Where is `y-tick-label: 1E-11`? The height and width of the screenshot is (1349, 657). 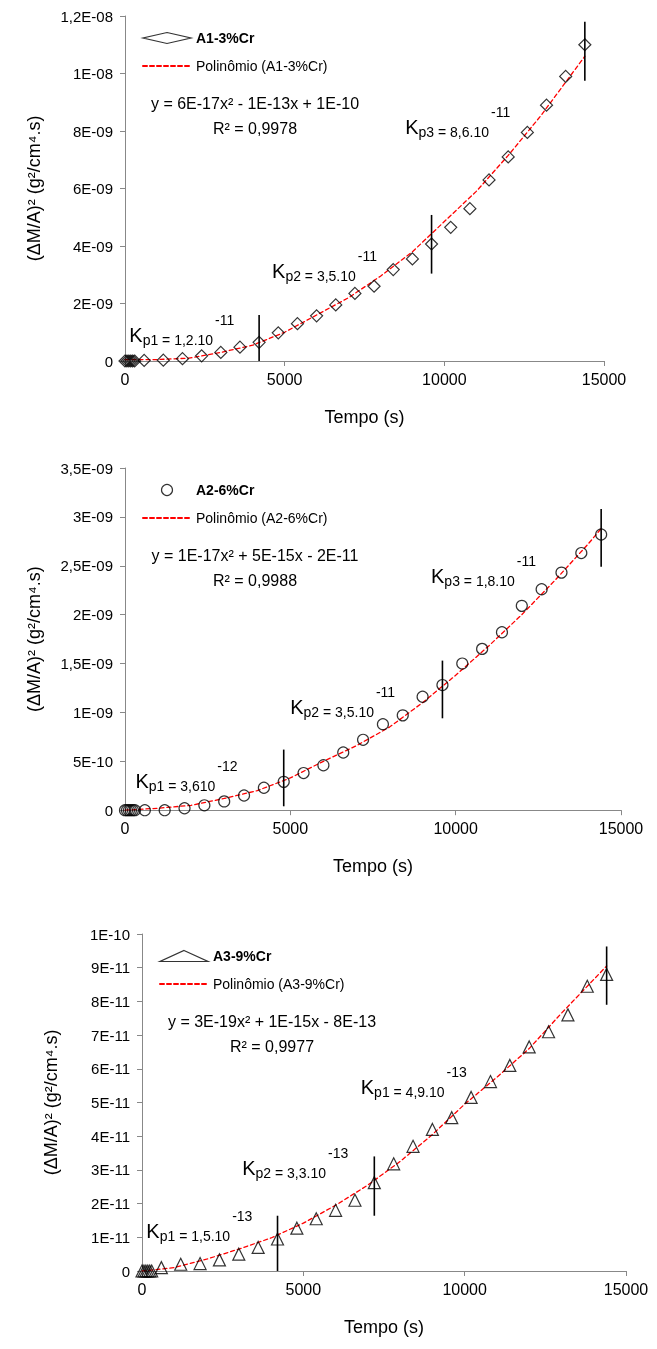
y-tick-label: 1E-11 is located at coordinates (110, 1237).